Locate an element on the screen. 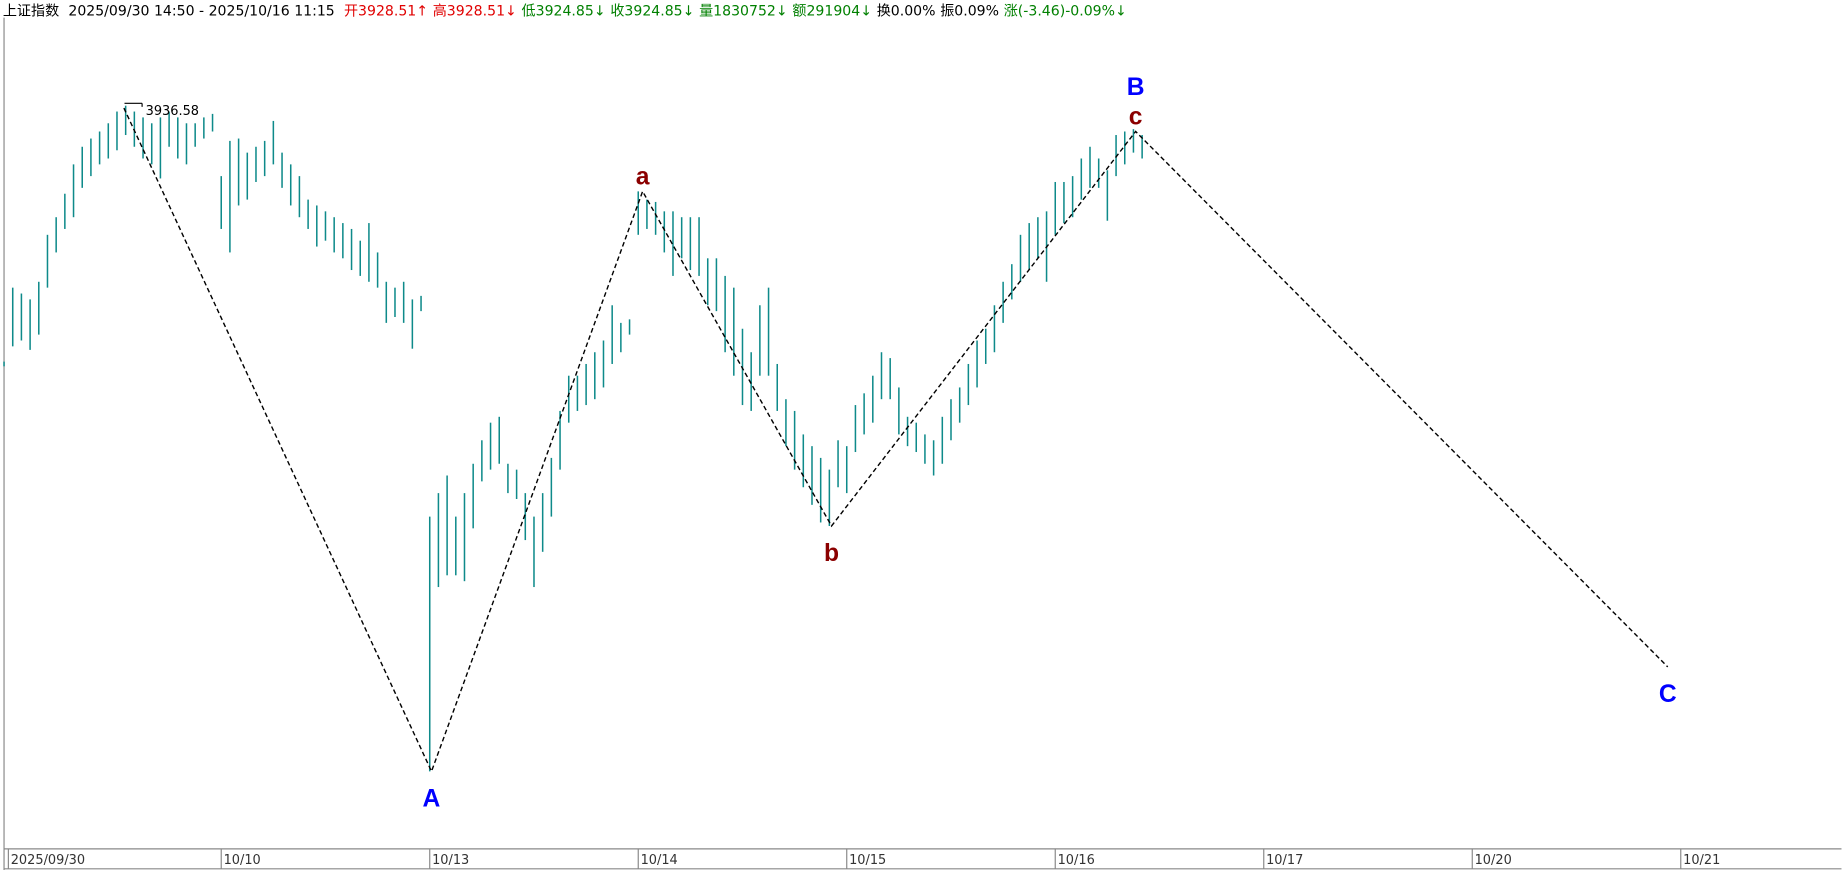  header-item: 低3924.85↓ is located at coordinates (564, 11).